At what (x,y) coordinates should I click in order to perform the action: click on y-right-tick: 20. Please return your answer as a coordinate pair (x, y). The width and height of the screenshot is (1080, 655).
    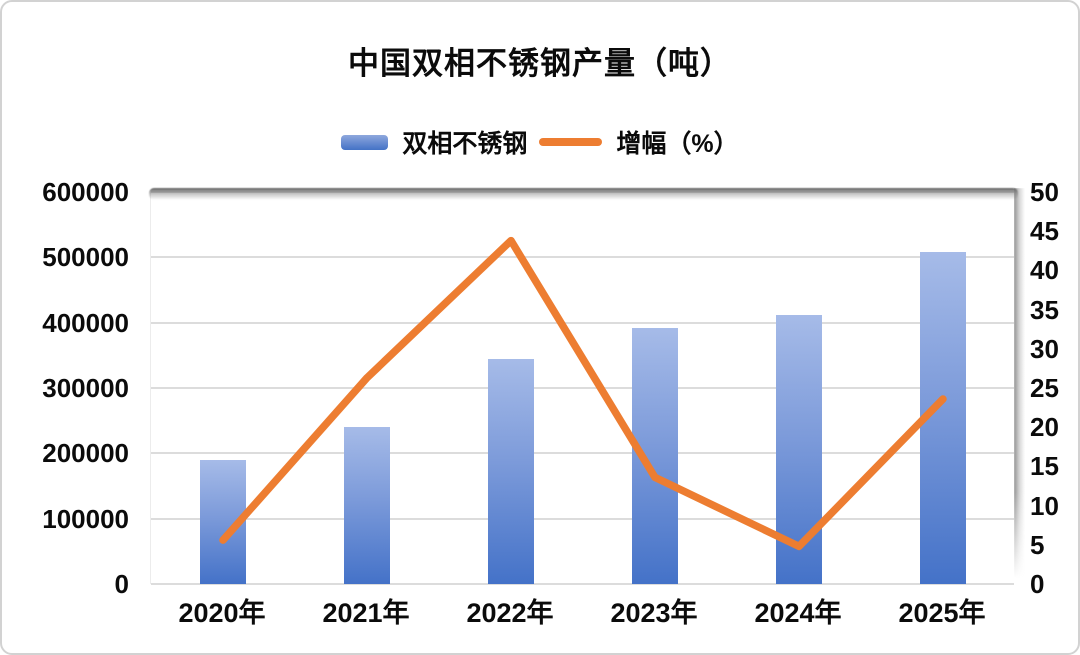
    Looking at the image, I should click on (1044, 427).